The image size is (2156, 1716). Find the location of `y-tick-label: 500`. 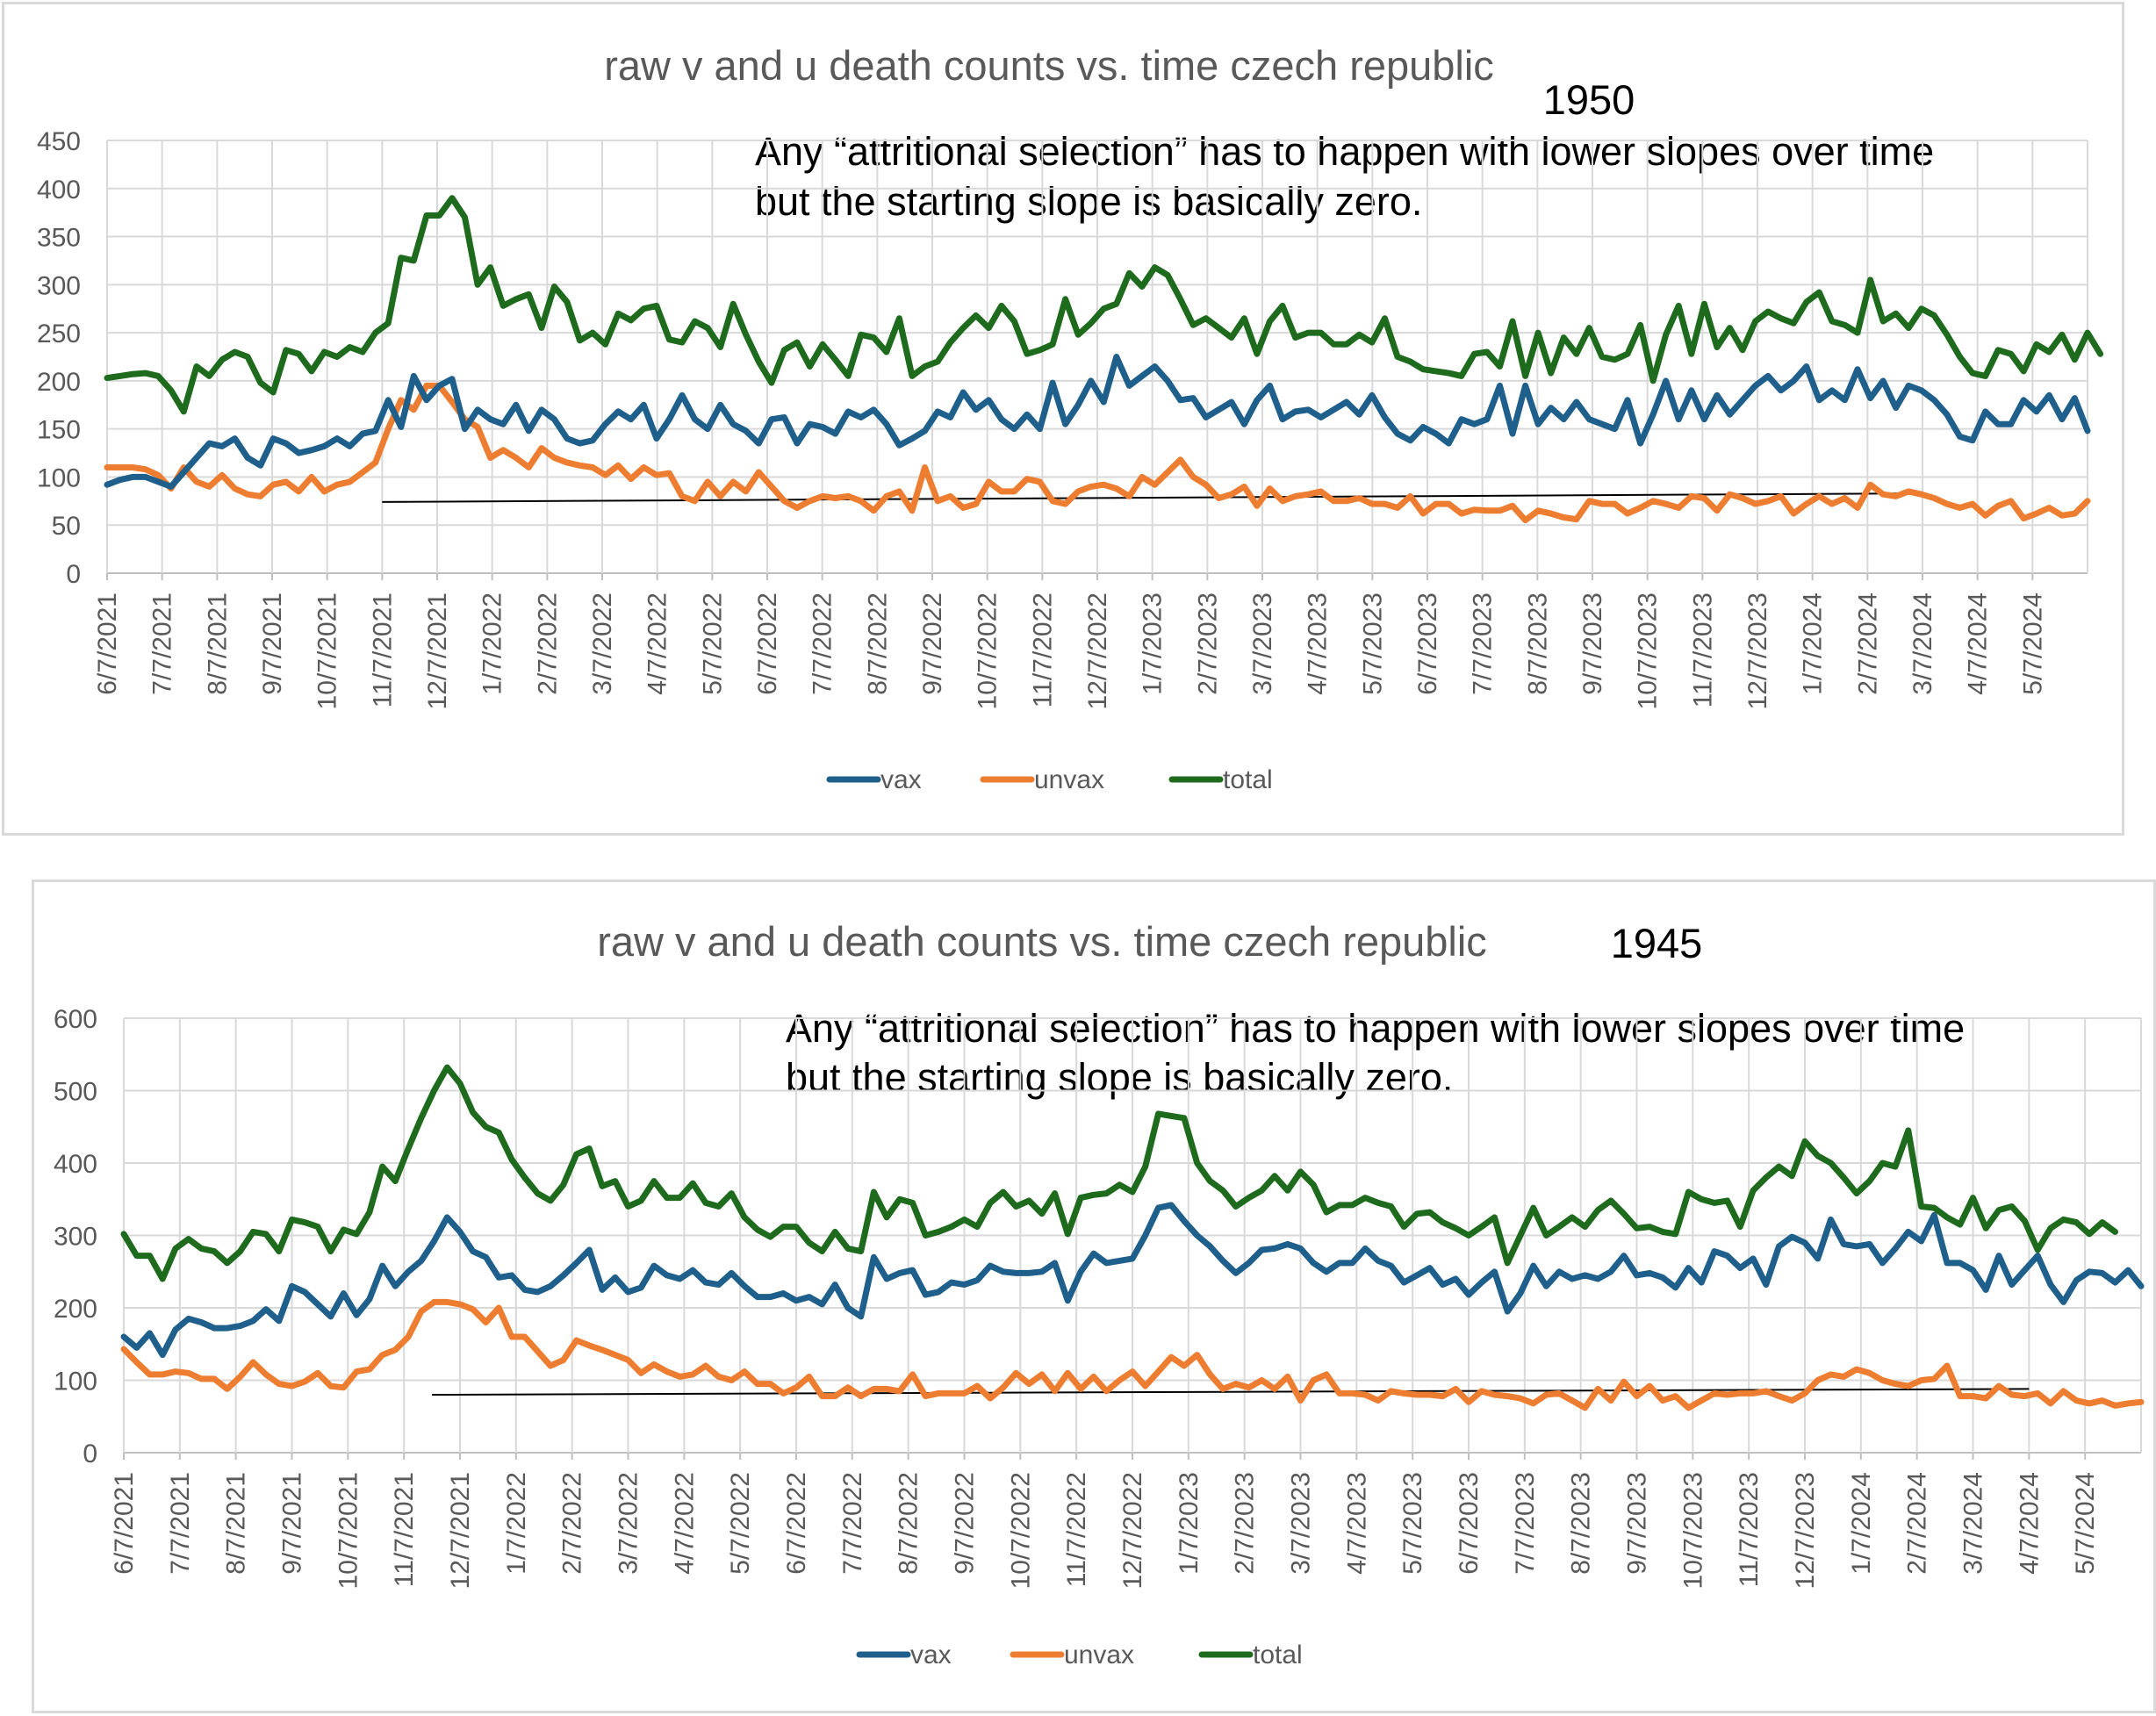

y-tick-label: 500 is located at coordinates (75, 1092).